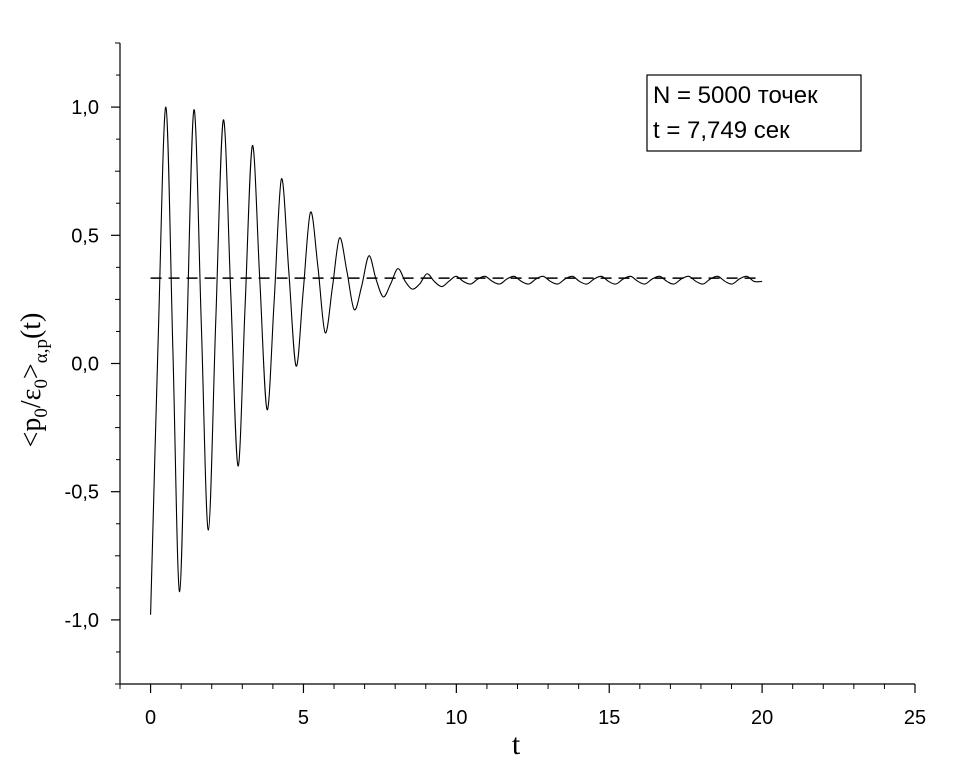 The width and height of the screenshot is (971, 774). I want to click on y-label-close: >, so click(31, 371).